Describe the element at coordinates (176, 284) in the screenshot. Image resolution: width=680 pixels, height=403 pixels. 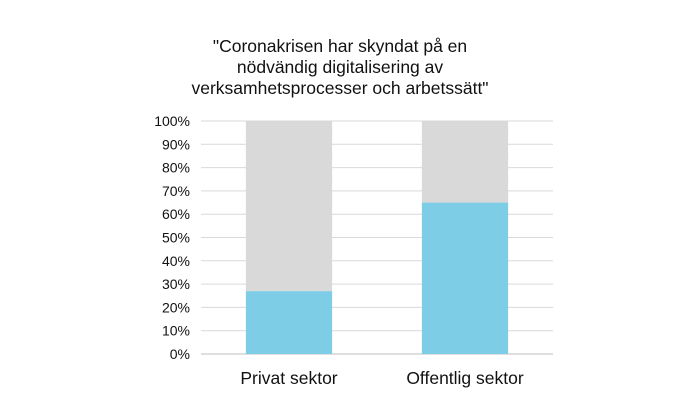
I see `y-tick-label: 30%` at that location.